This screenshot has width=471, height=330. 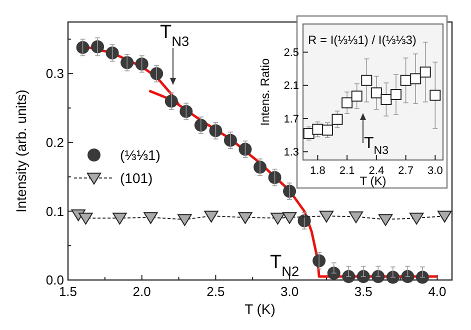 What do you see at coordinates (285, 265) in the screenshot?
I see `annotation: T$_{N2}$` at bounding box center [285, 265].